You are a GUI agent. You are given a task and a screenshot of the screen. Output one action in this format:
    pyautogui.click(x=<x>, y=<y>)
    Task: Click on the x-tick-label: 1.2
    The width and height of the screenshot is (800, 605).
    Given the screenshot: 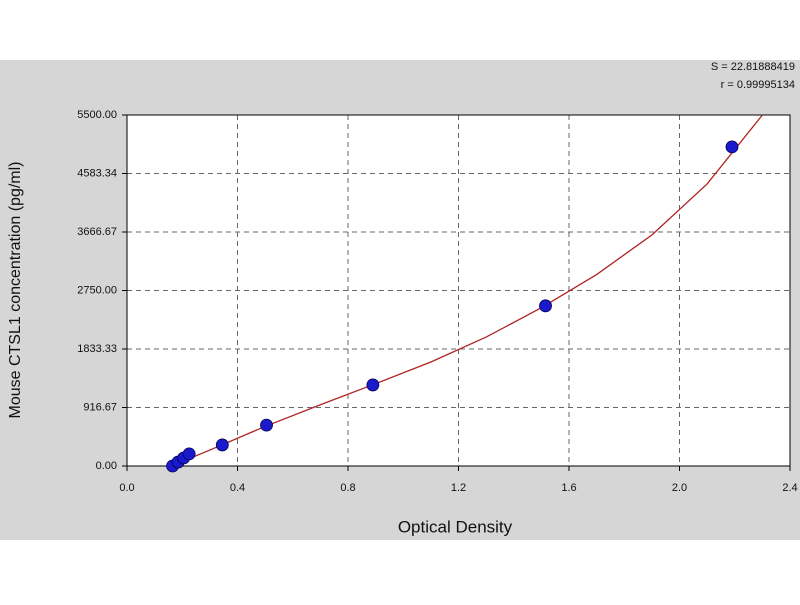 What is the action you would take?
    pyautogui.click(x=458, y=488)
    